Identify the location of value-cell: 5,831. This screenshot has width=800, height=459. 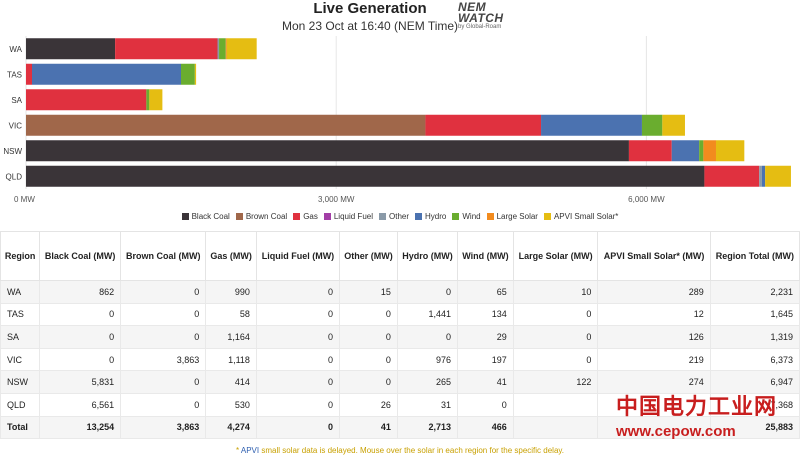
(80, 382).